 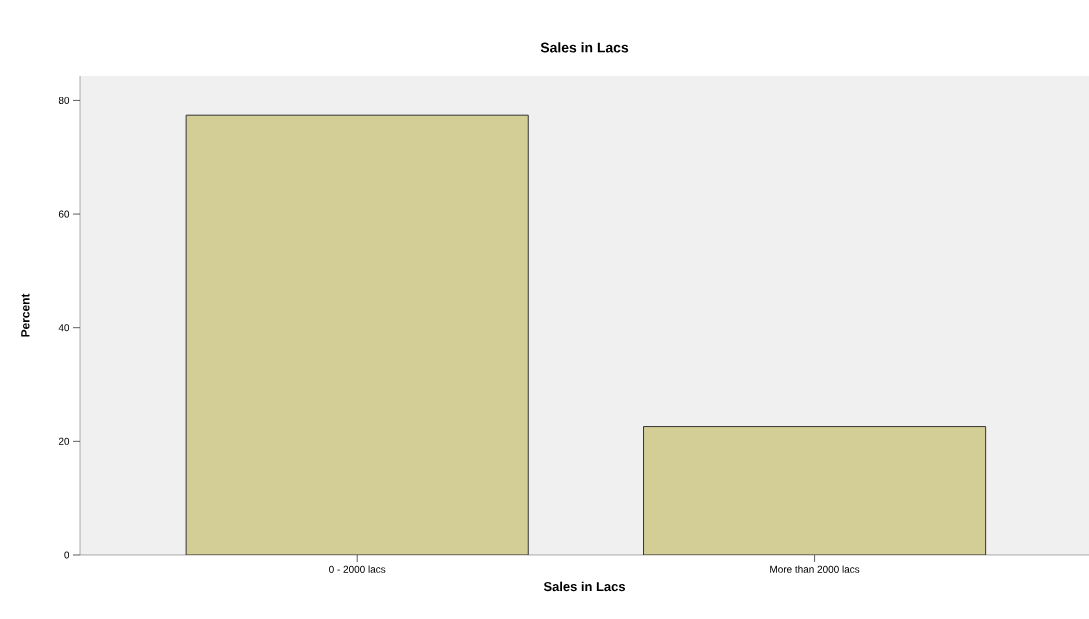 What do you see at coordinates (357, 569) in the screenshot?
I see `x-tick-label: 0 - 2000 lacs` at bounding box center [357, 569].